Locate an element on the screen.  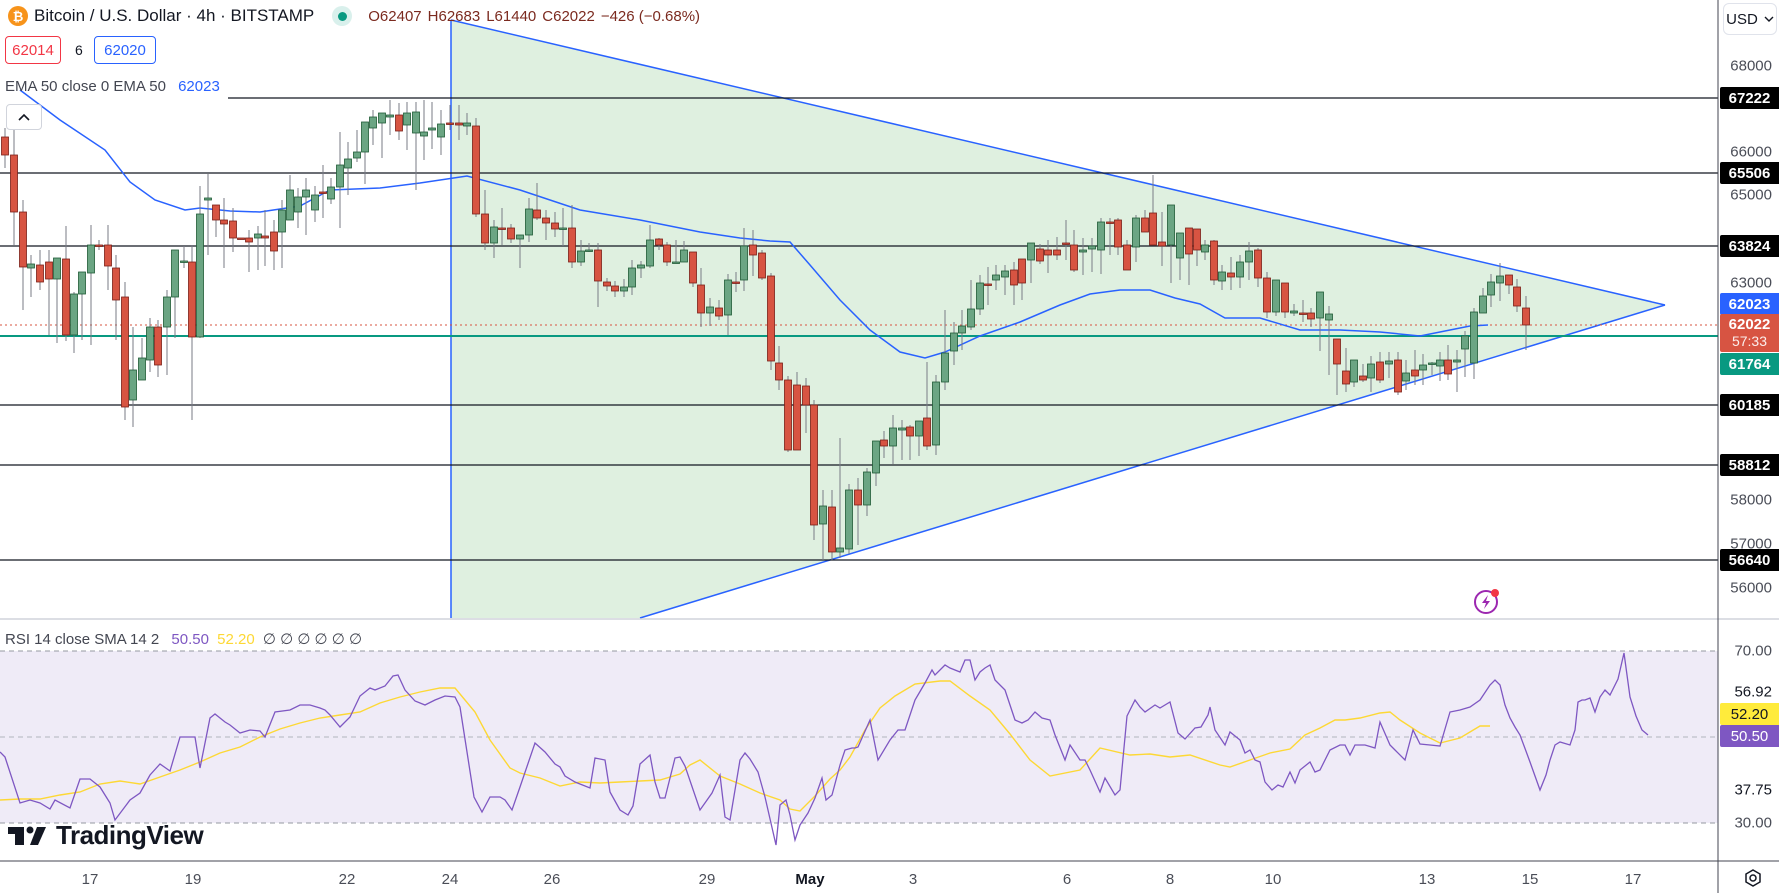
time-tick: 17 is located at coordinates (90, 879).